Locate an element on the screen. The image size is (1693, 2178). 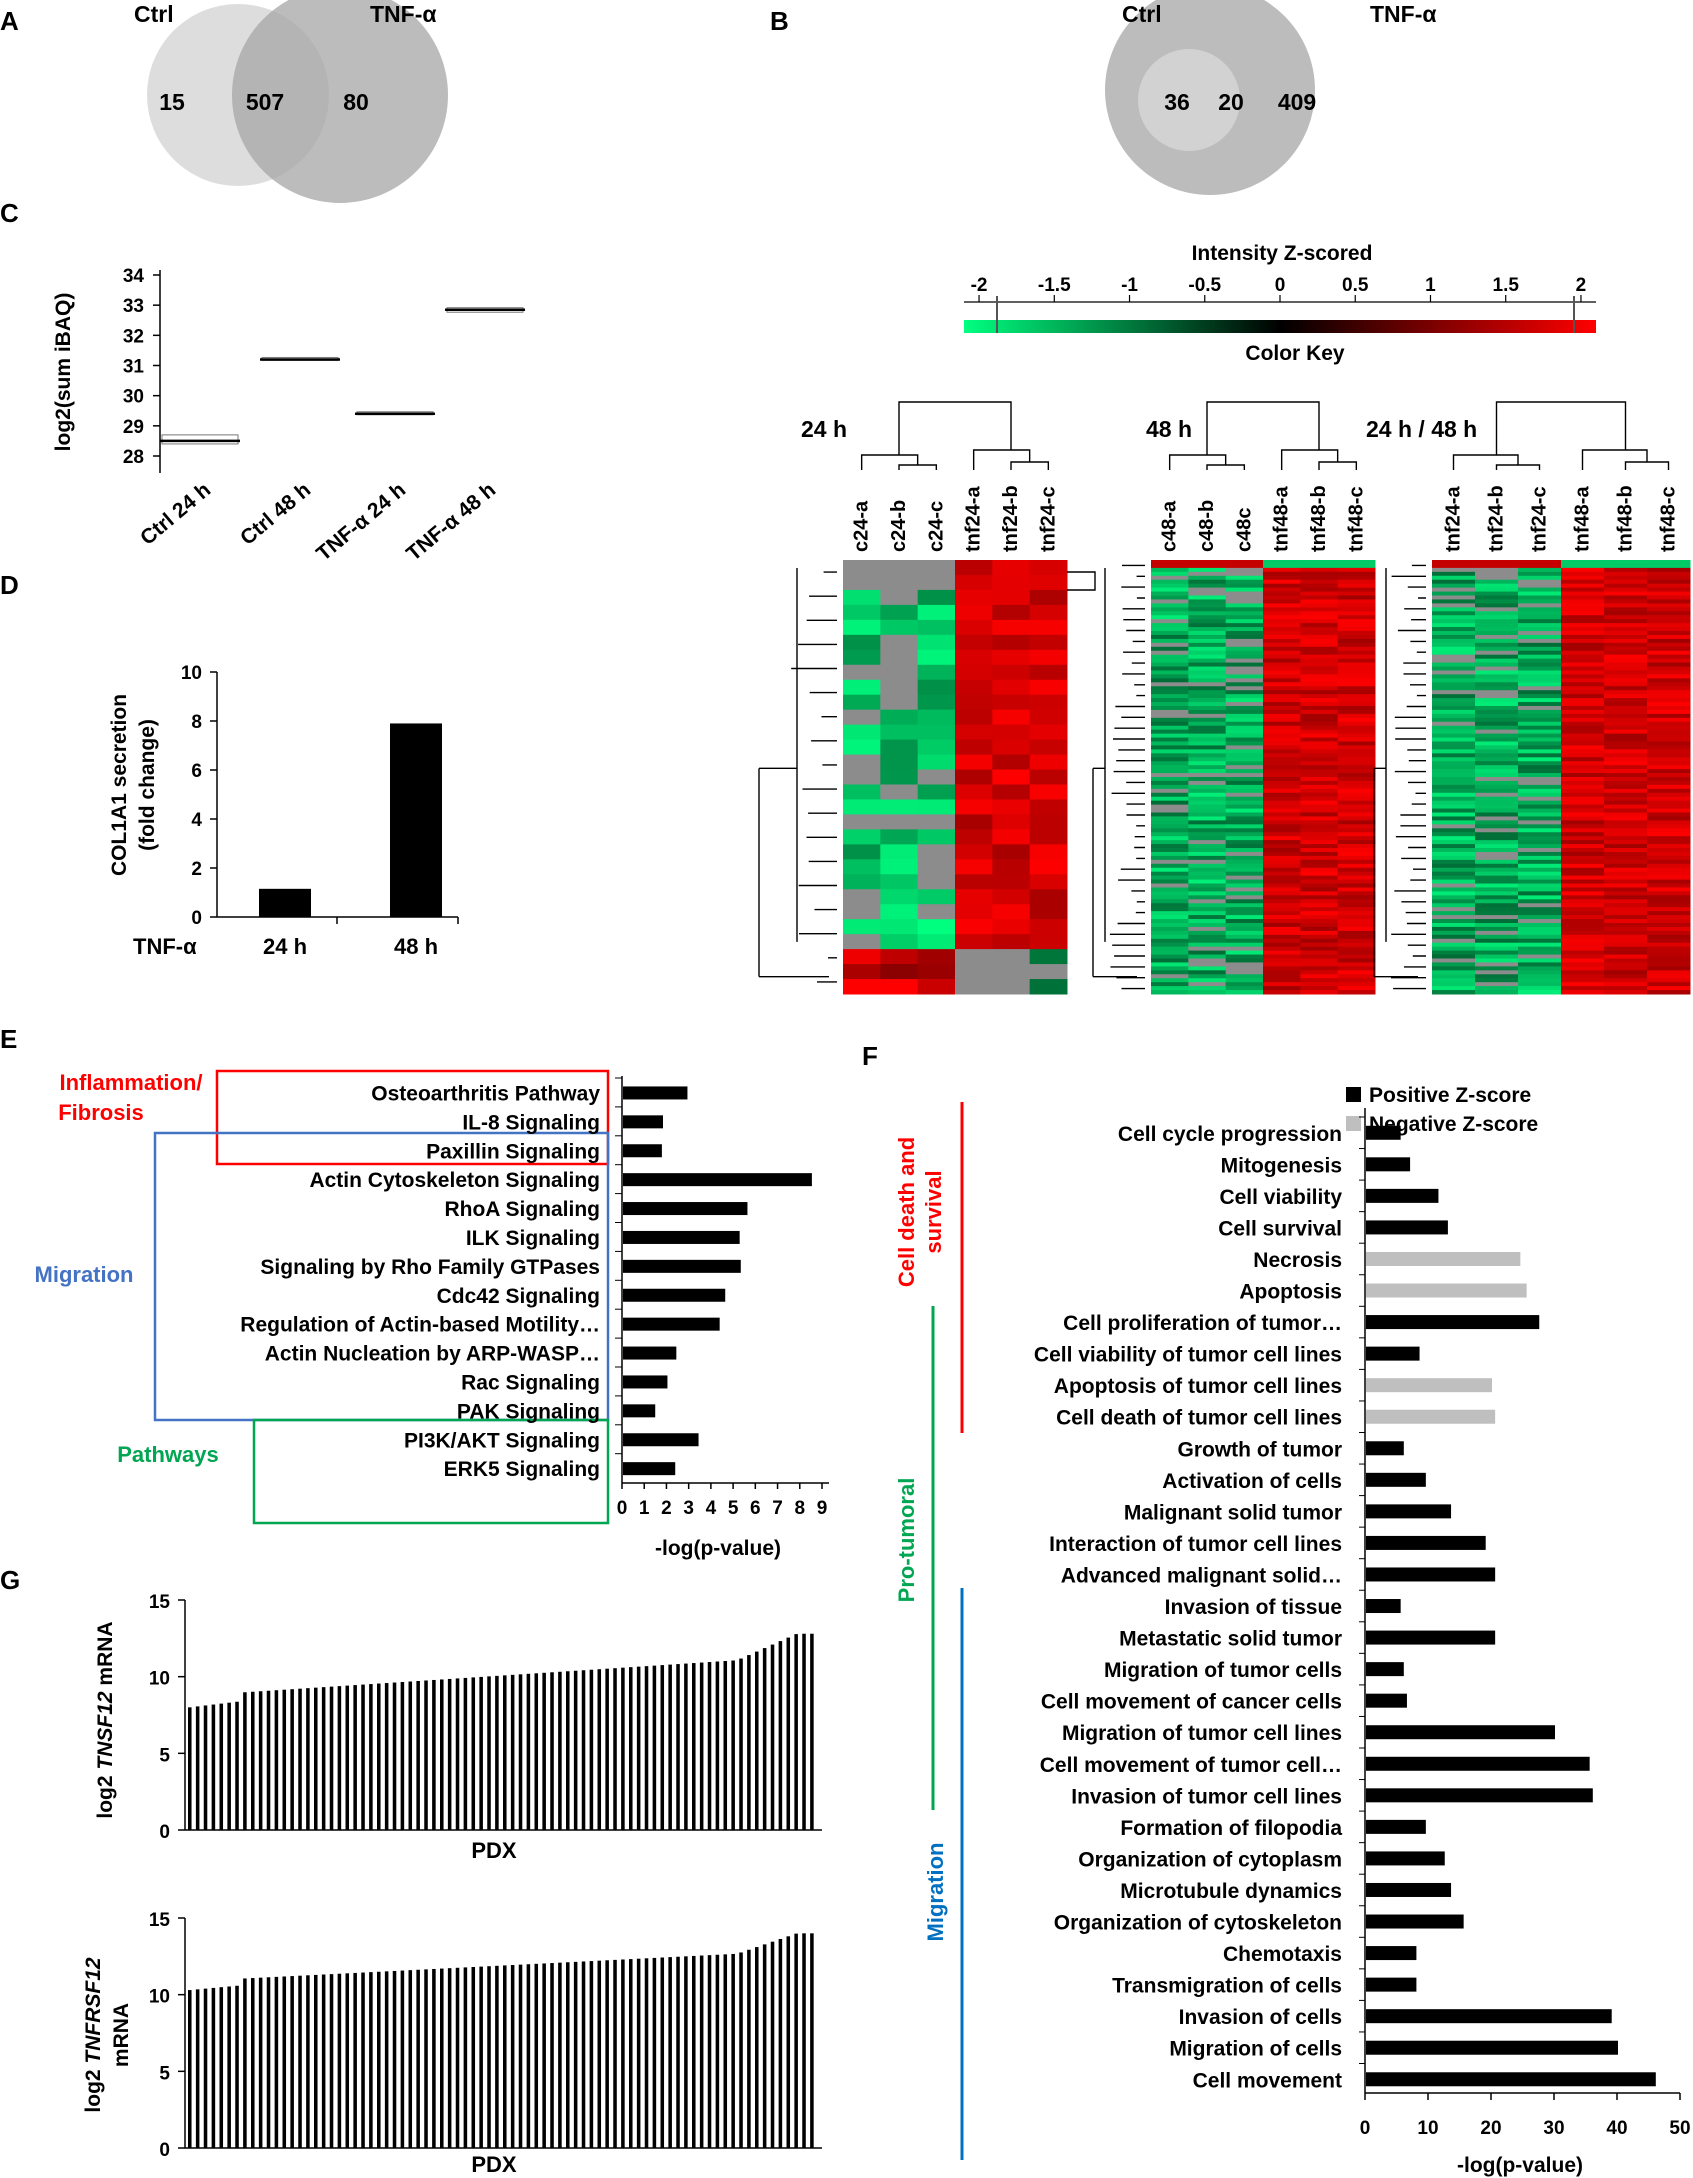
venn-b-only-ctrl: 36 is located at coordinates (1177, 102).